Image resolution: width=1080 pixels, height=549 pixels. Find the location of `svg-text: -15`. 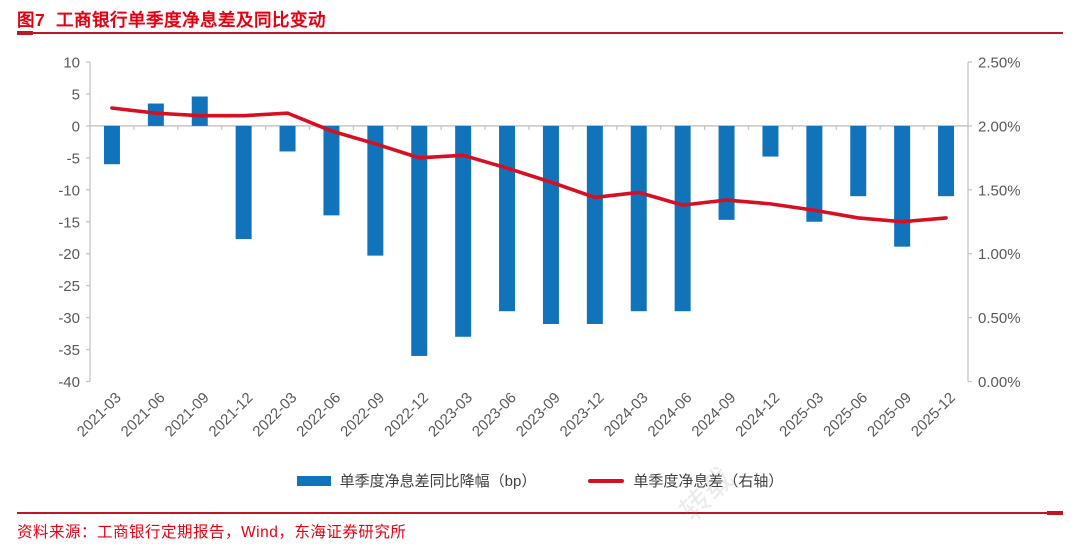

svg-text: -15 is located at coordinates (69, 222).